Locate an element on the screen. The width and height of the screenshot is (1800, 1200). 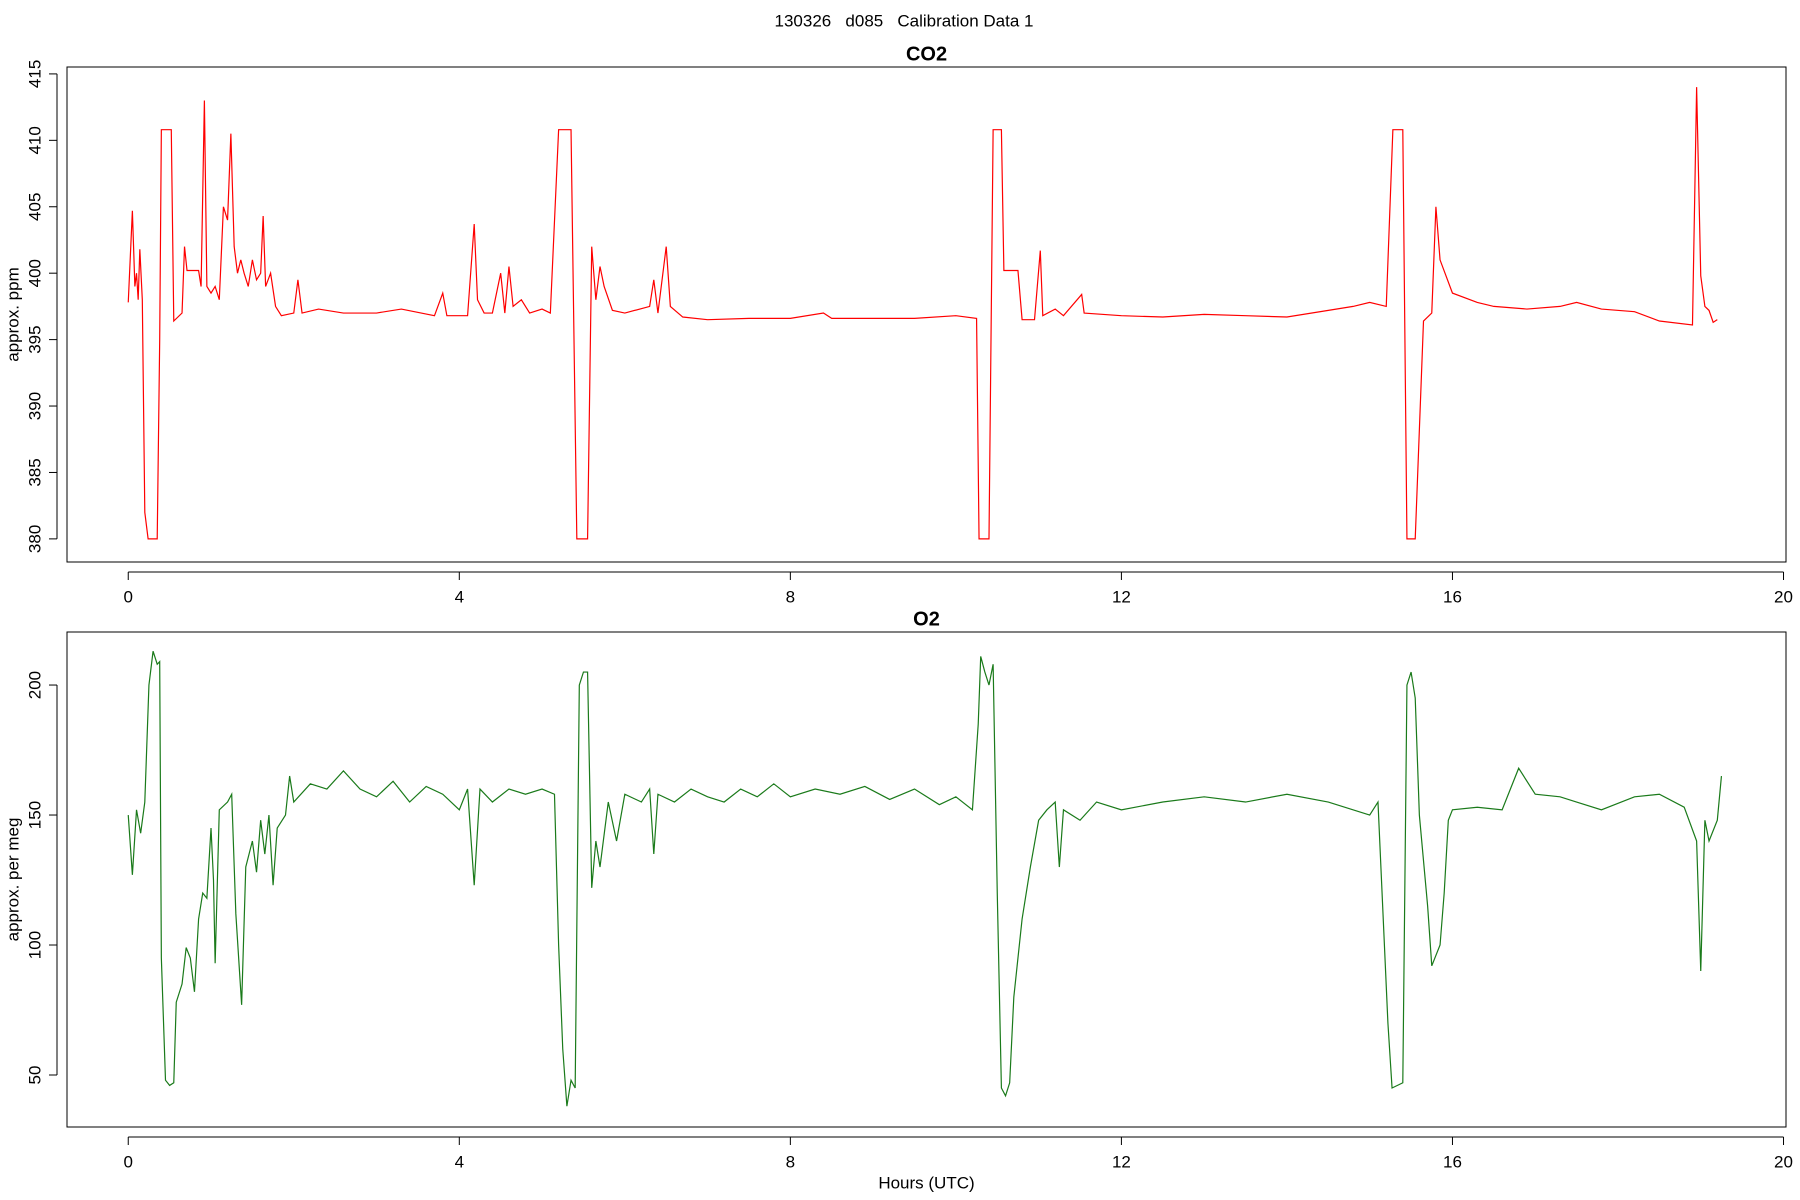
y-tick-label: 410 is located at coordinates (34, 140).